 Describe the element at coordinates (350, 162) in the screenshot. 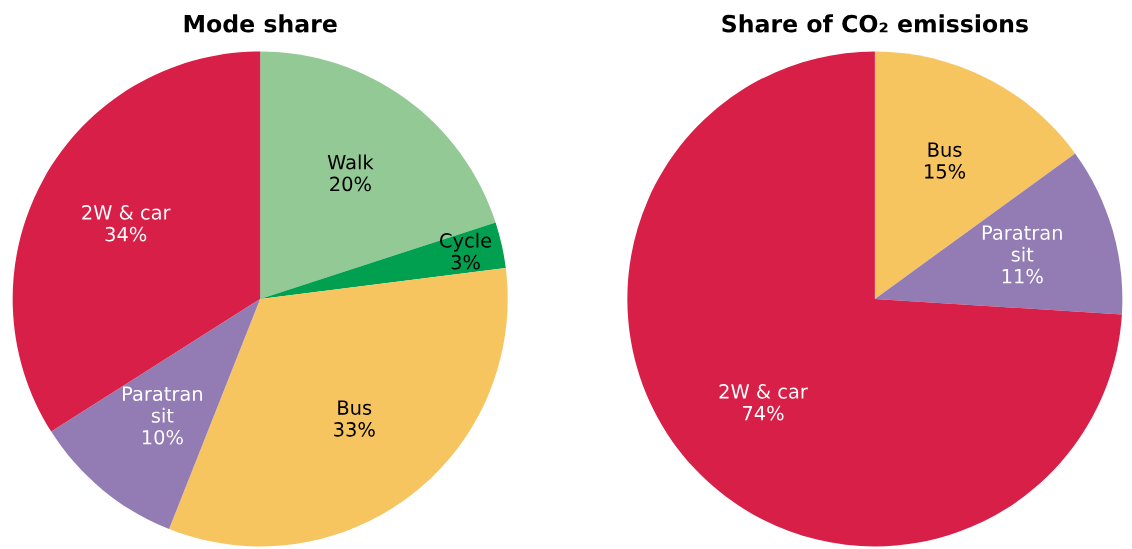

I see `slice-label: Walk` at that location.